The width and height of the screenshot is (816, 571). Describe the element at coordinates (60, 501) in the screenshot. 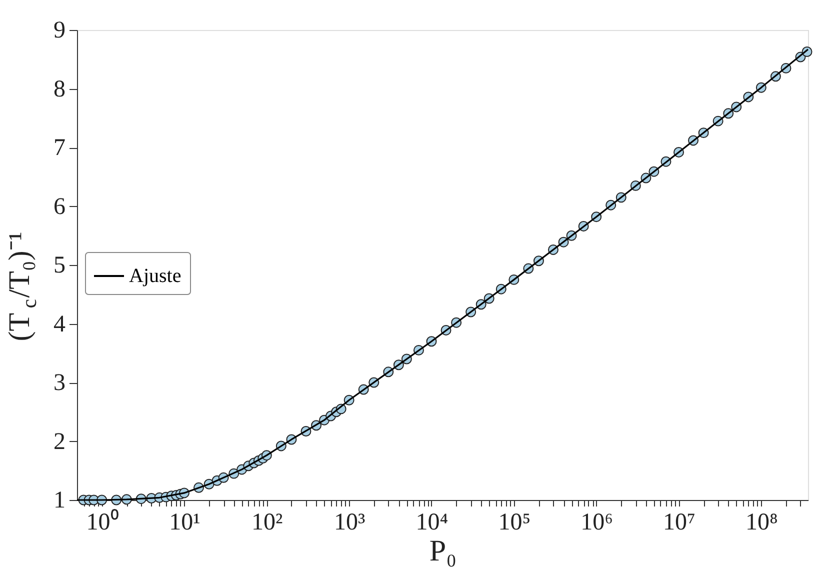

I see `y-tick-label: 1` at that location.